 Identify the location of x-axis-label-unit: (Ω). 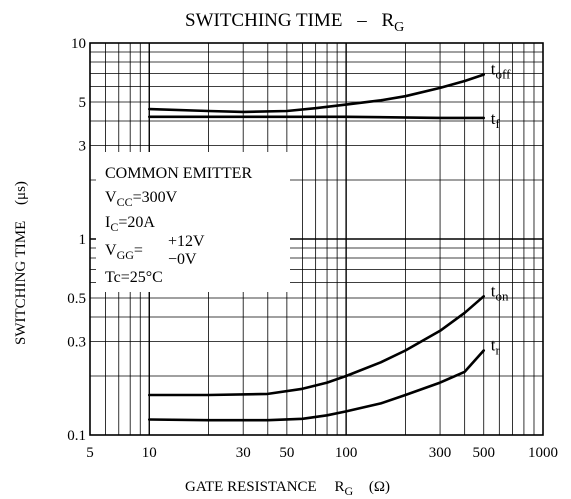
(379, 487).